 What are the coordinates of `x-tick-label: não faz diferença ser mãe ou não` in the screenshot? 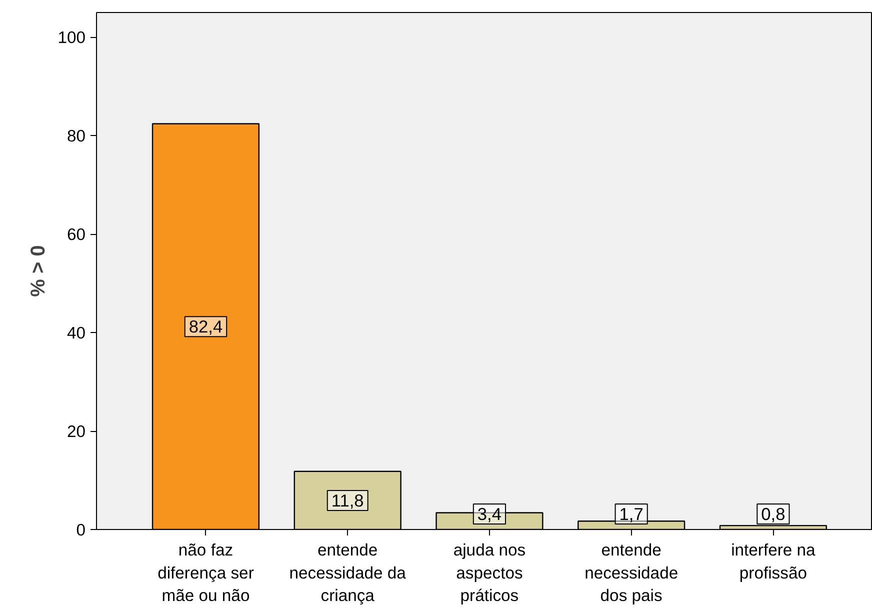 It's located at (206, 573).